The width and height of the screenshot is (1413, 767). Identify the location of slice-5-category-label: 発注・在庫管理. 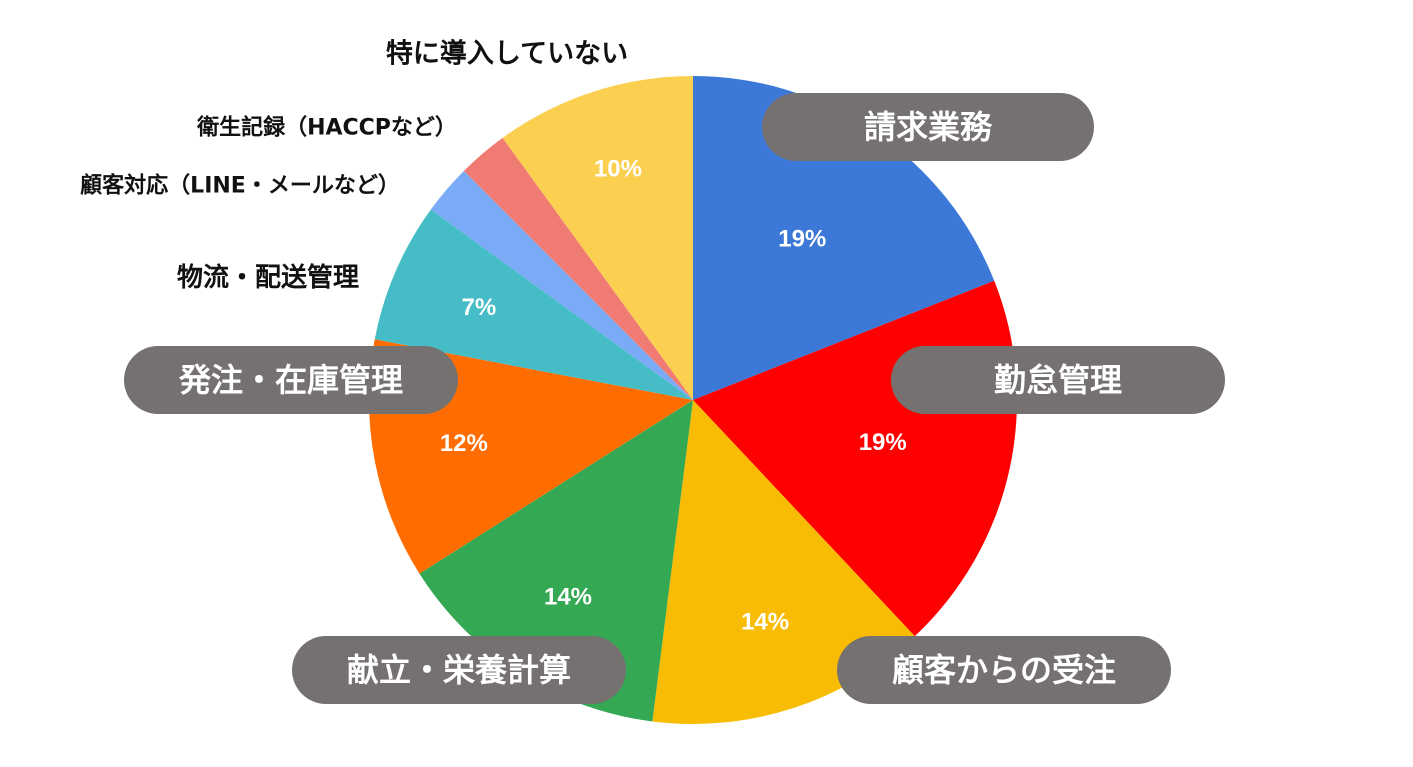
(290, 380).